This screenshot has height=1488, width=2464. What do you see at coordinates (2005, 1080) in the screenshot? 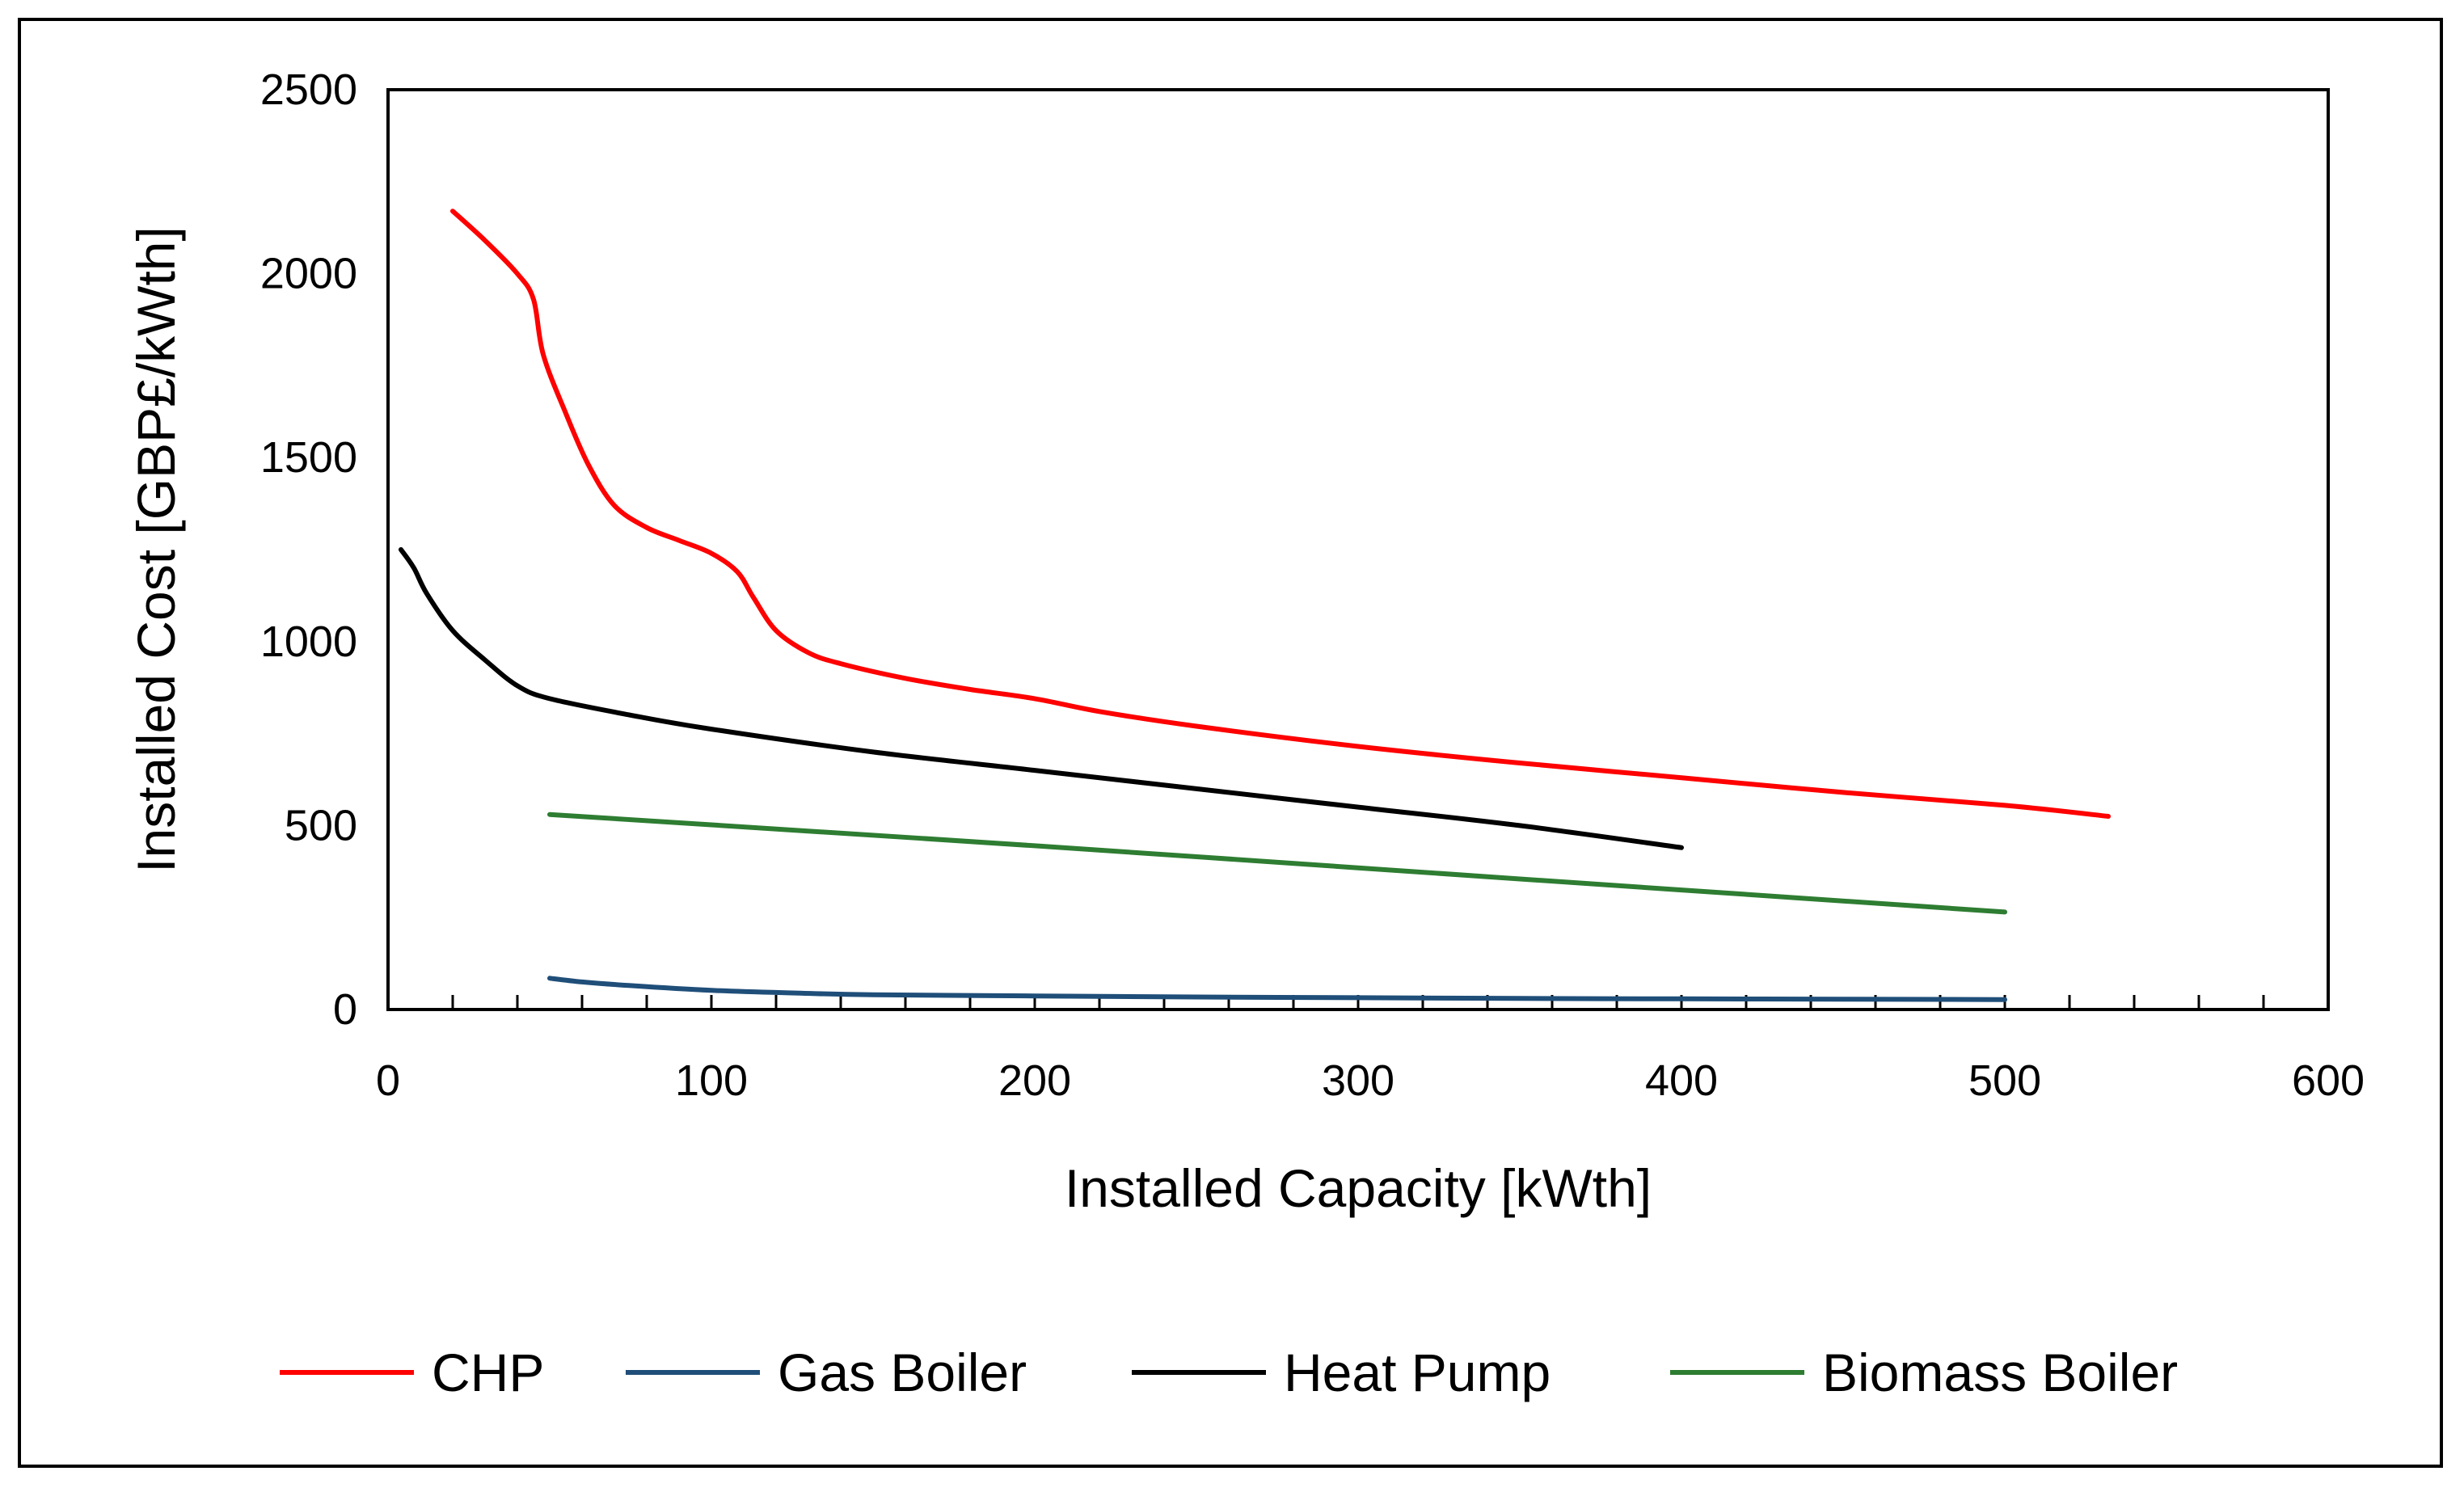
I see `x-tick-label: 500` at bounding box center [2005, 1080].